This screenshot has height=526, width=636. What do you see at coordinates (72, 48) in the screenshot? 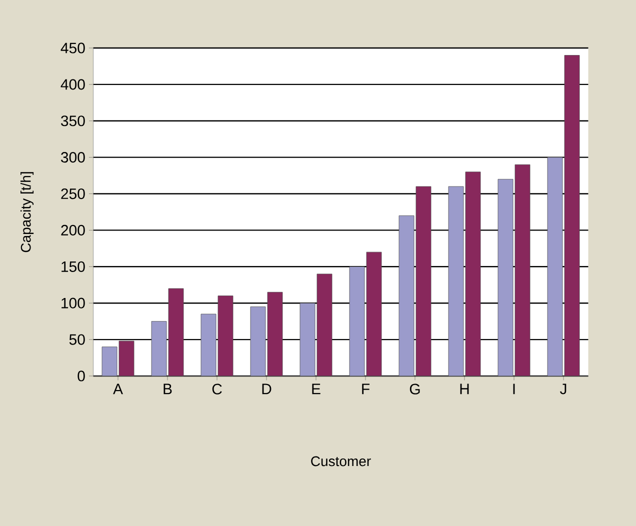
I see `y-tick-label: 450` at bounding box center [72, 48].